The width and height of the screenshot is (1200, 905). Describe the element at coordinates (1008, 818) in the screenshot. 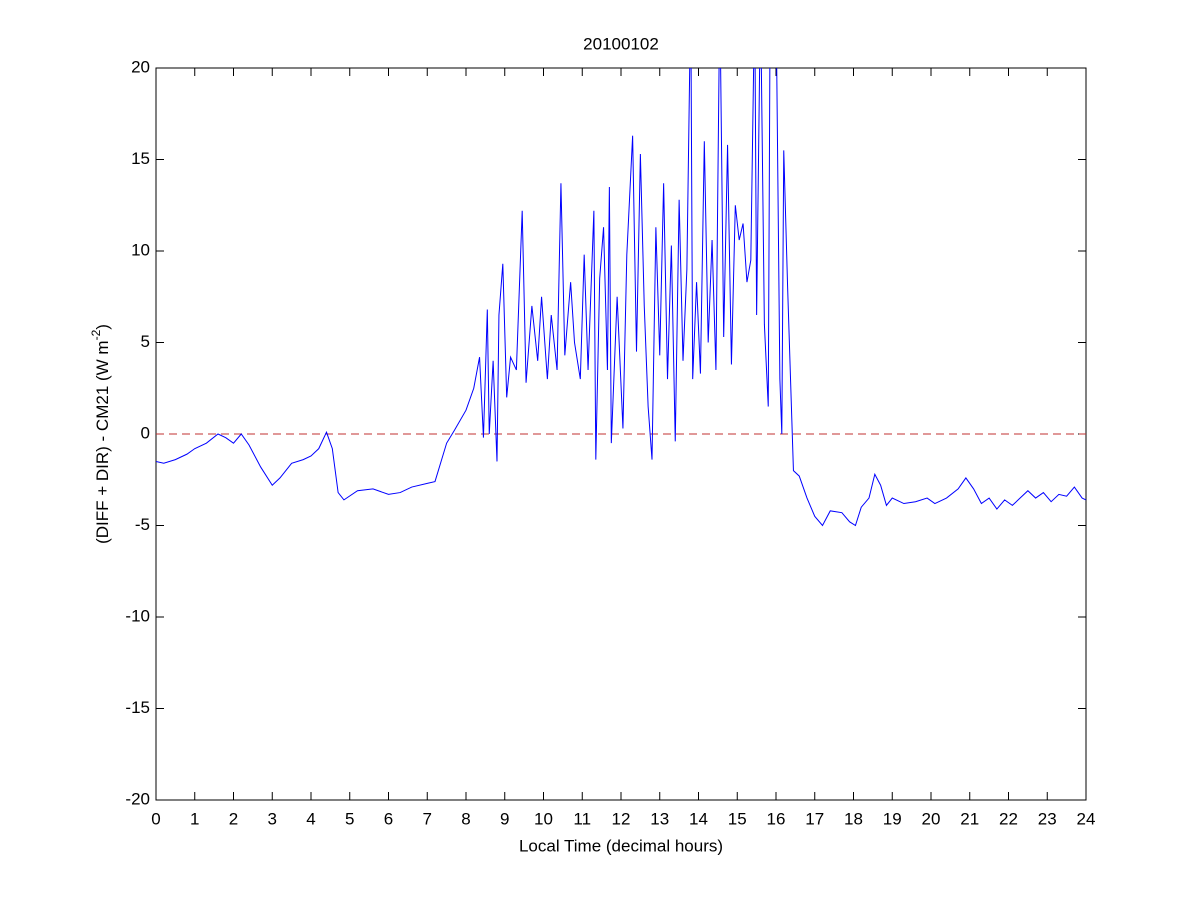

I see `x-tick-label: 22` at that location.